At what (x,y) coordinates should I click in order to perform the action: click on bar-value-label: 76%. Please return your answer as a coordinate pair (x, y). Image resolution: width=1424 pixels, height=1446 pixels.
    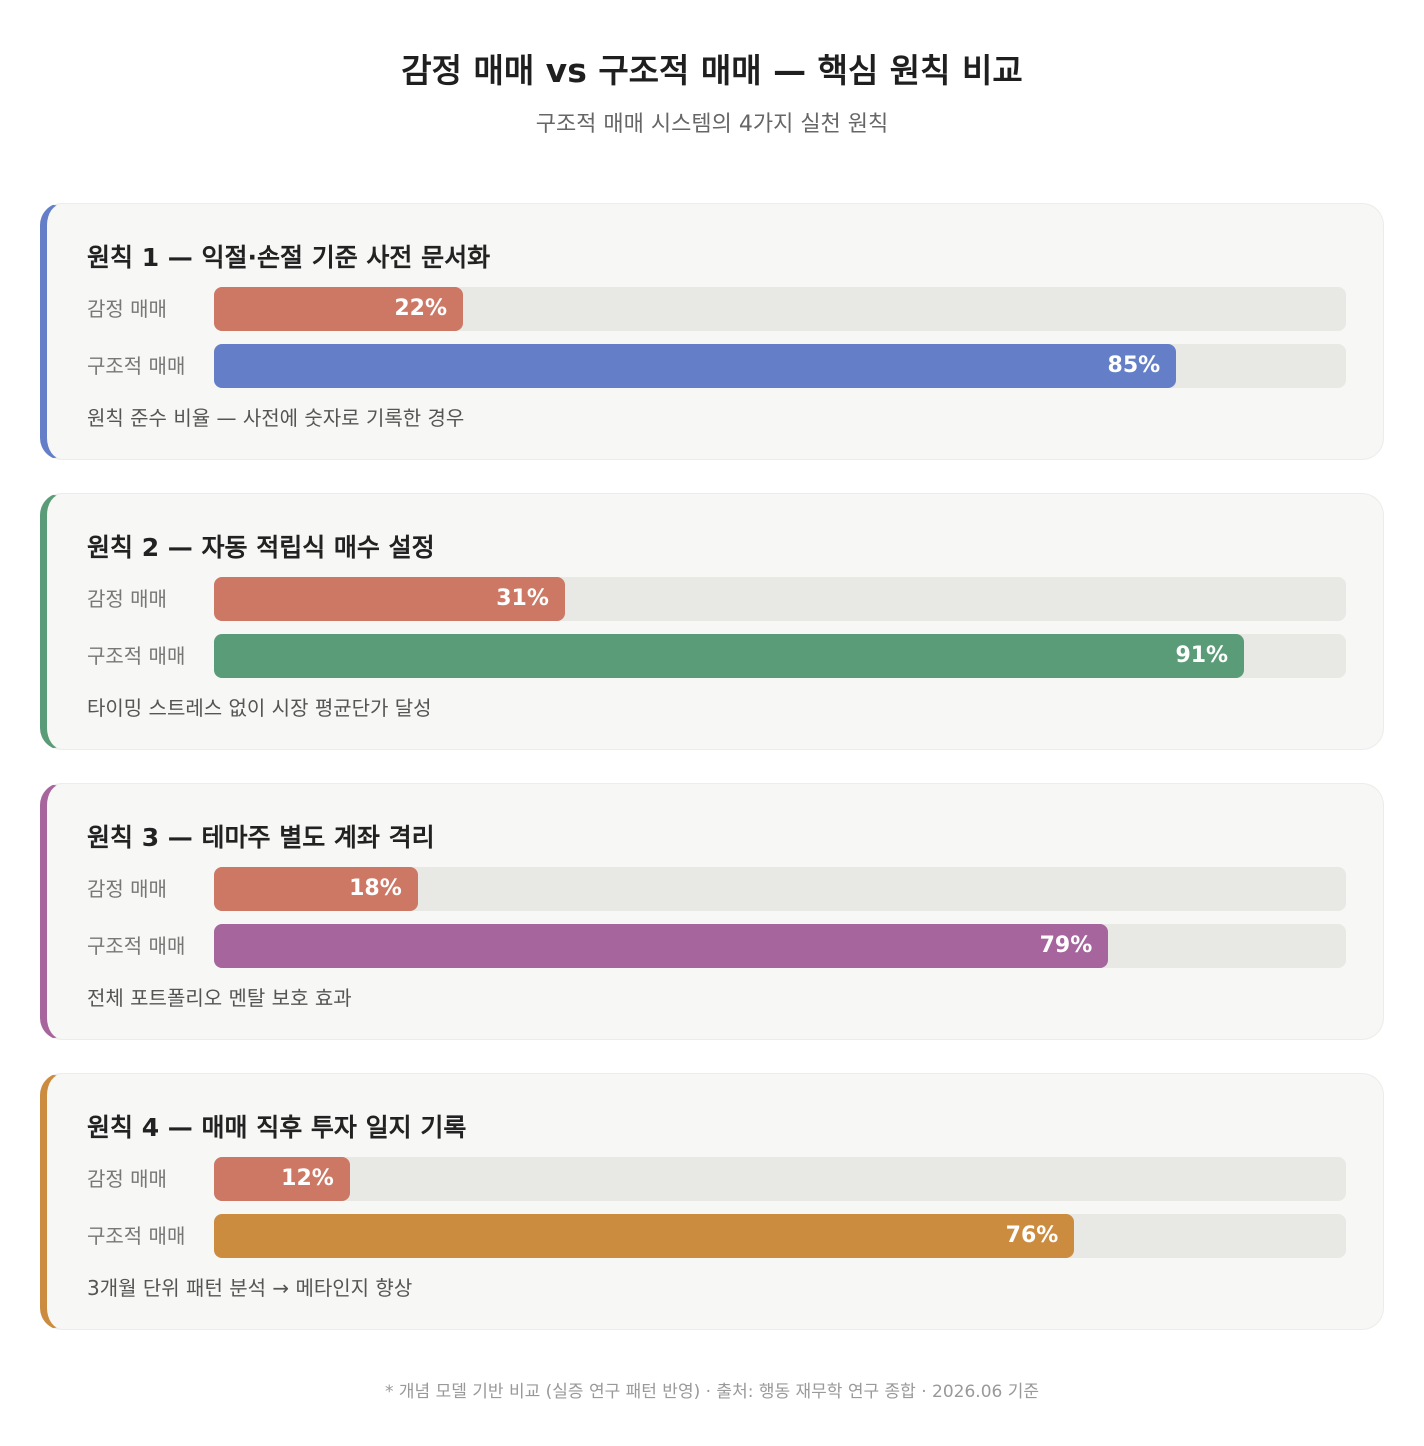
    Looking at the image, I should click on (1032, 1235).